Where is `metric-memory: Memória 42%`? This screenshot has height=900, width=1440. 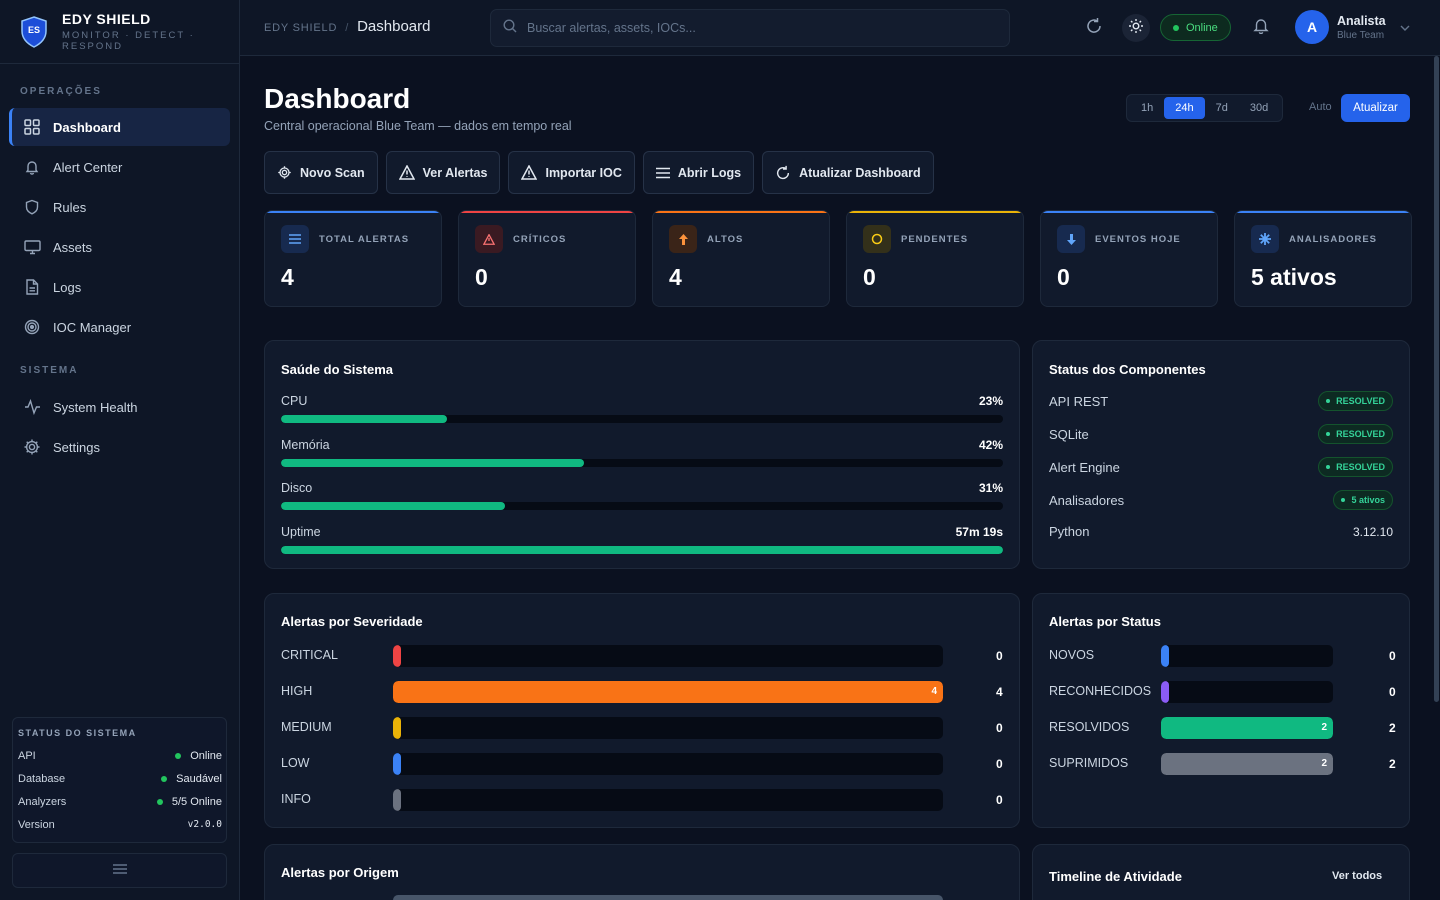 metric-memory: Memória 42% is located at coordinates (642, 452).